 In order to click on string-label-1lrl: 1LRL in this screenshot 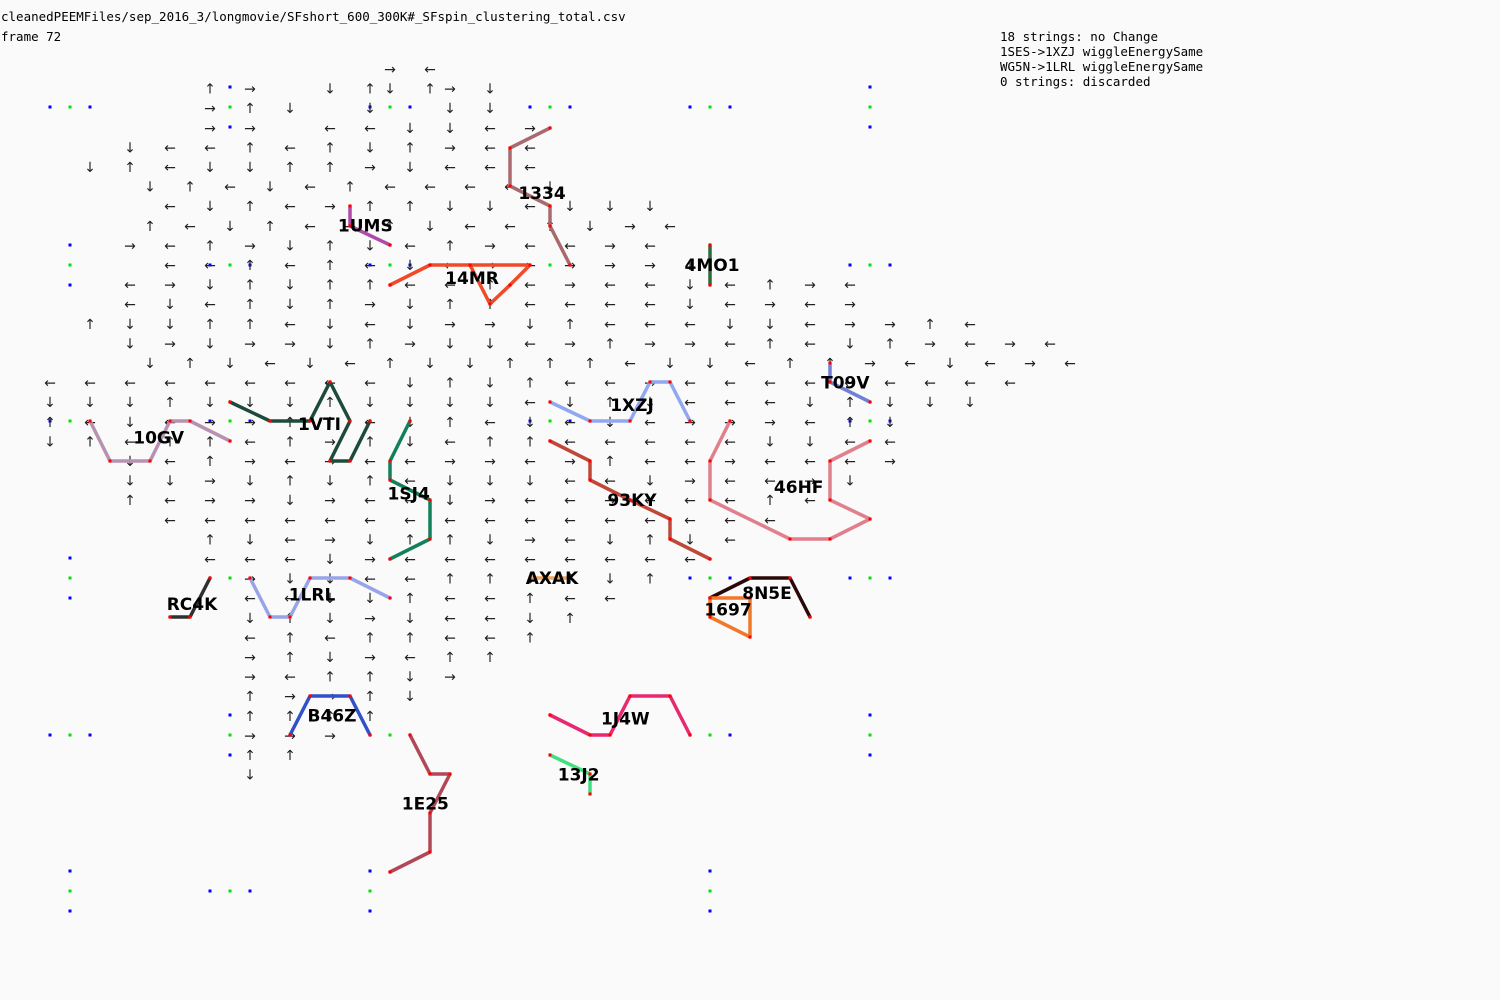, I will do `click(312, 595)`.